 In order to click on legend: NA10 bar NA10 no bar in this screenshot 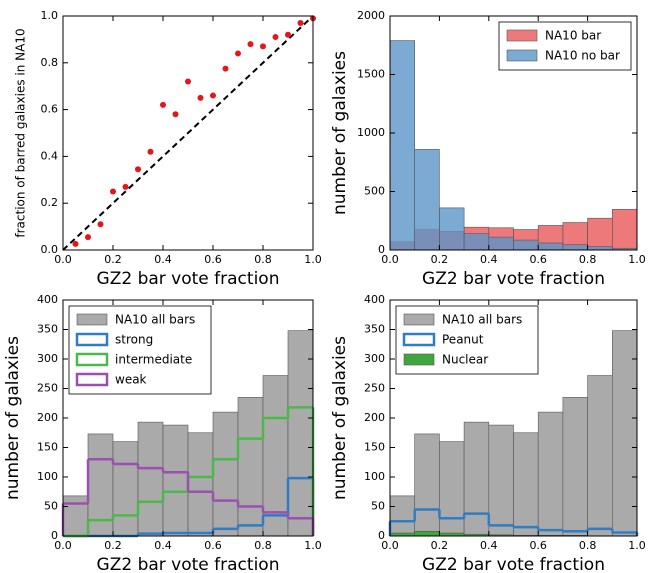, I will do `click(565, 46)`.